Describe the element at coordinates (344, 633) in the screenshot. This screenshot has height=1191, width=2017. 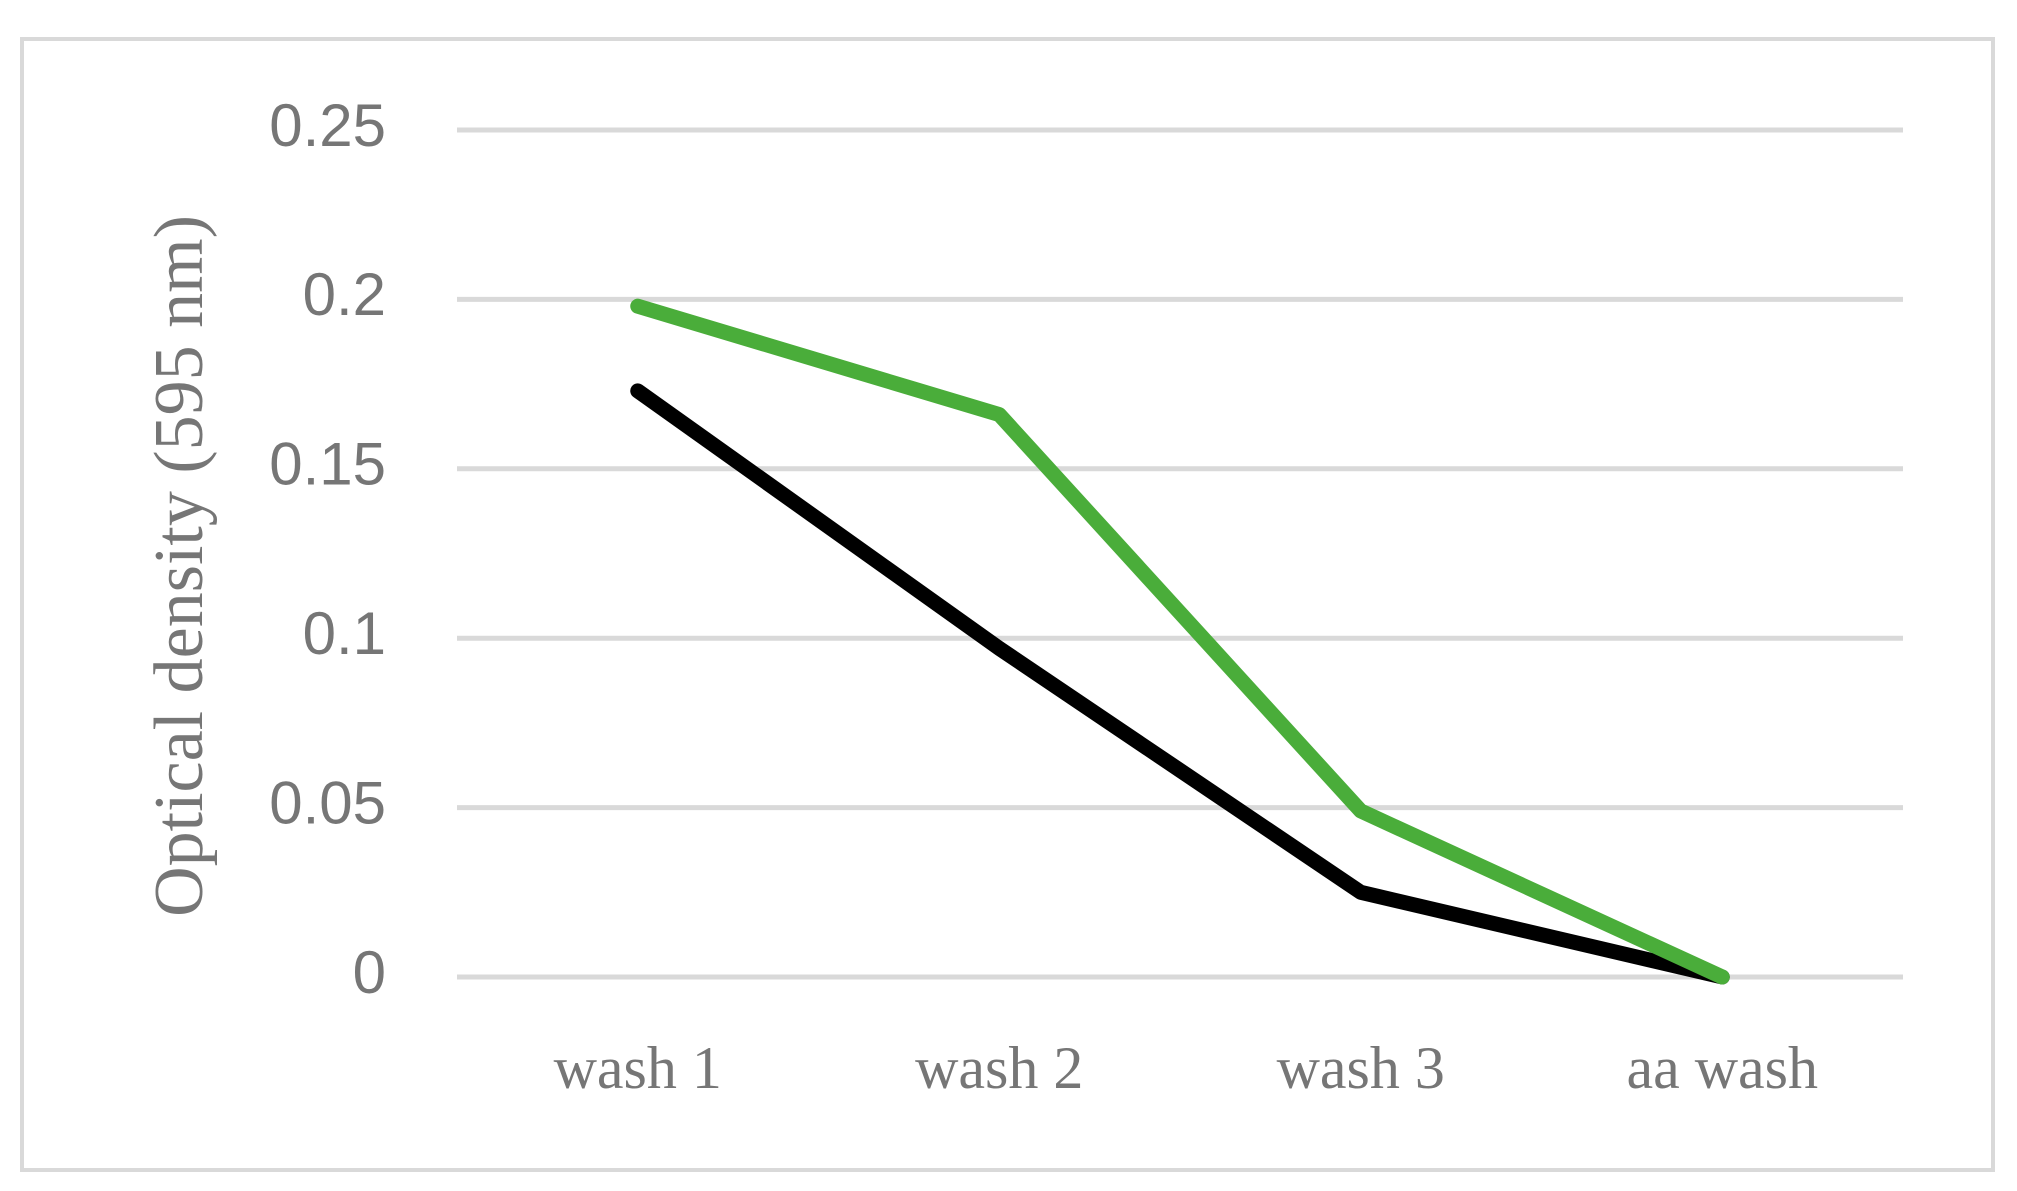
I see `y-tick-label: 0.1` at that location.